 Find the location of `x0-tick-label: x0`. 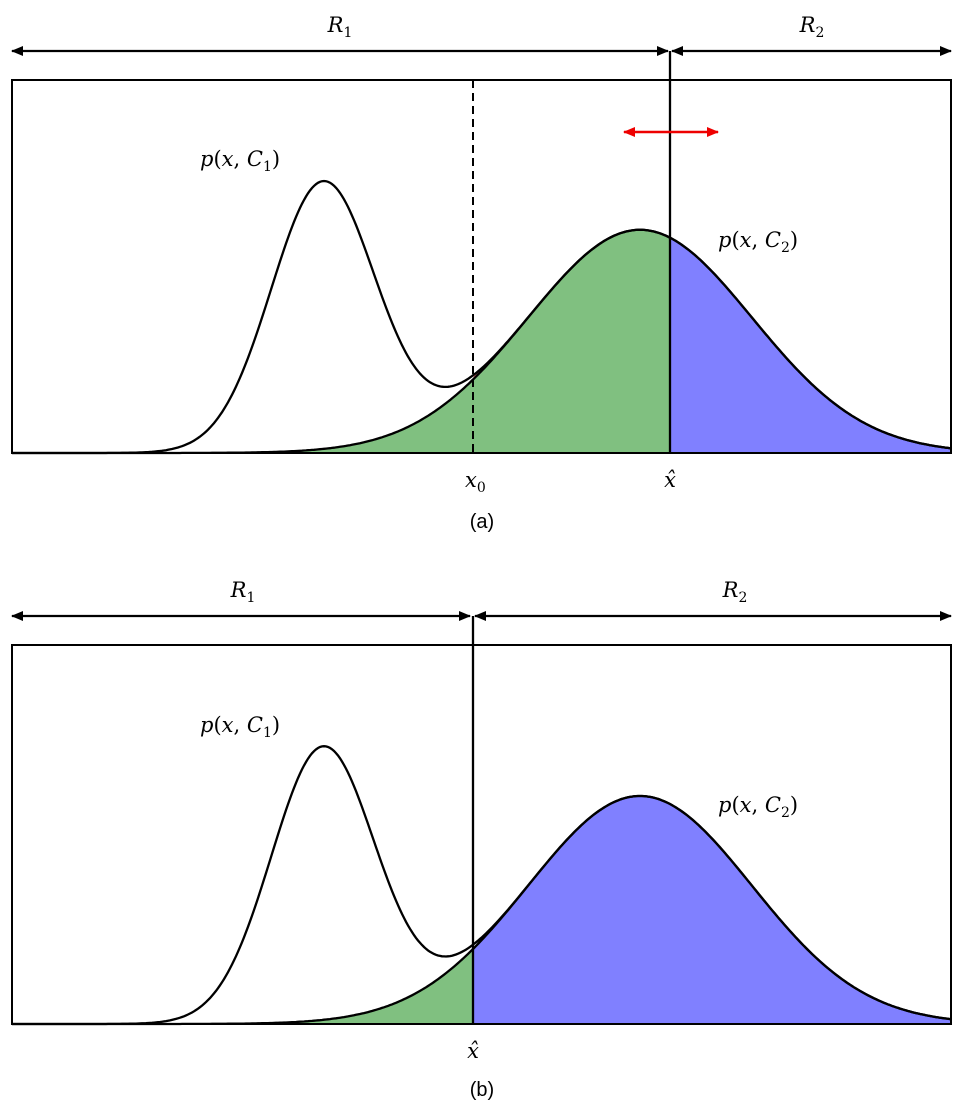

x0-tick-label: x0 is located at coordinates (475, 482).